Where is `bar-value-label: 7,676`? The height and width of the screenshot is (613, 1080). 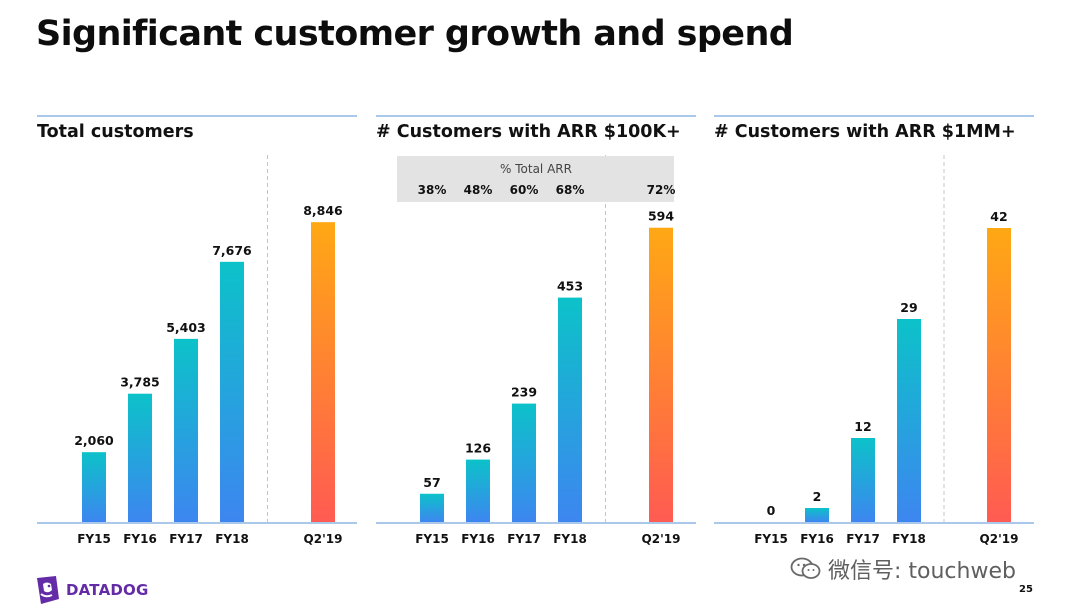 bar-value-label: 7,676 is located at coordinates (232, 250).